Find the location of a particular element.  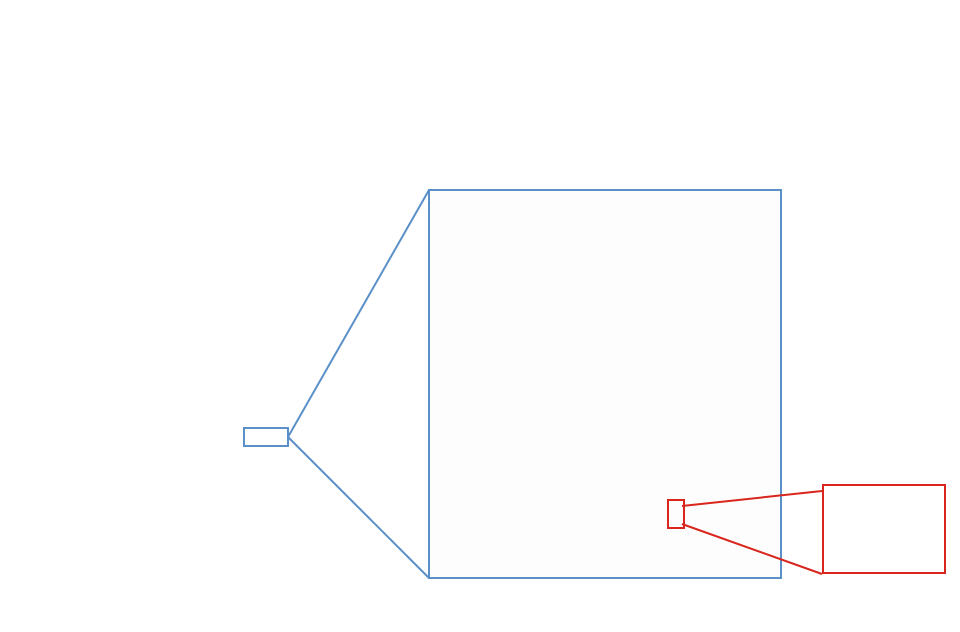

zoom-connector-bottom is located at coordinates (358, 507).